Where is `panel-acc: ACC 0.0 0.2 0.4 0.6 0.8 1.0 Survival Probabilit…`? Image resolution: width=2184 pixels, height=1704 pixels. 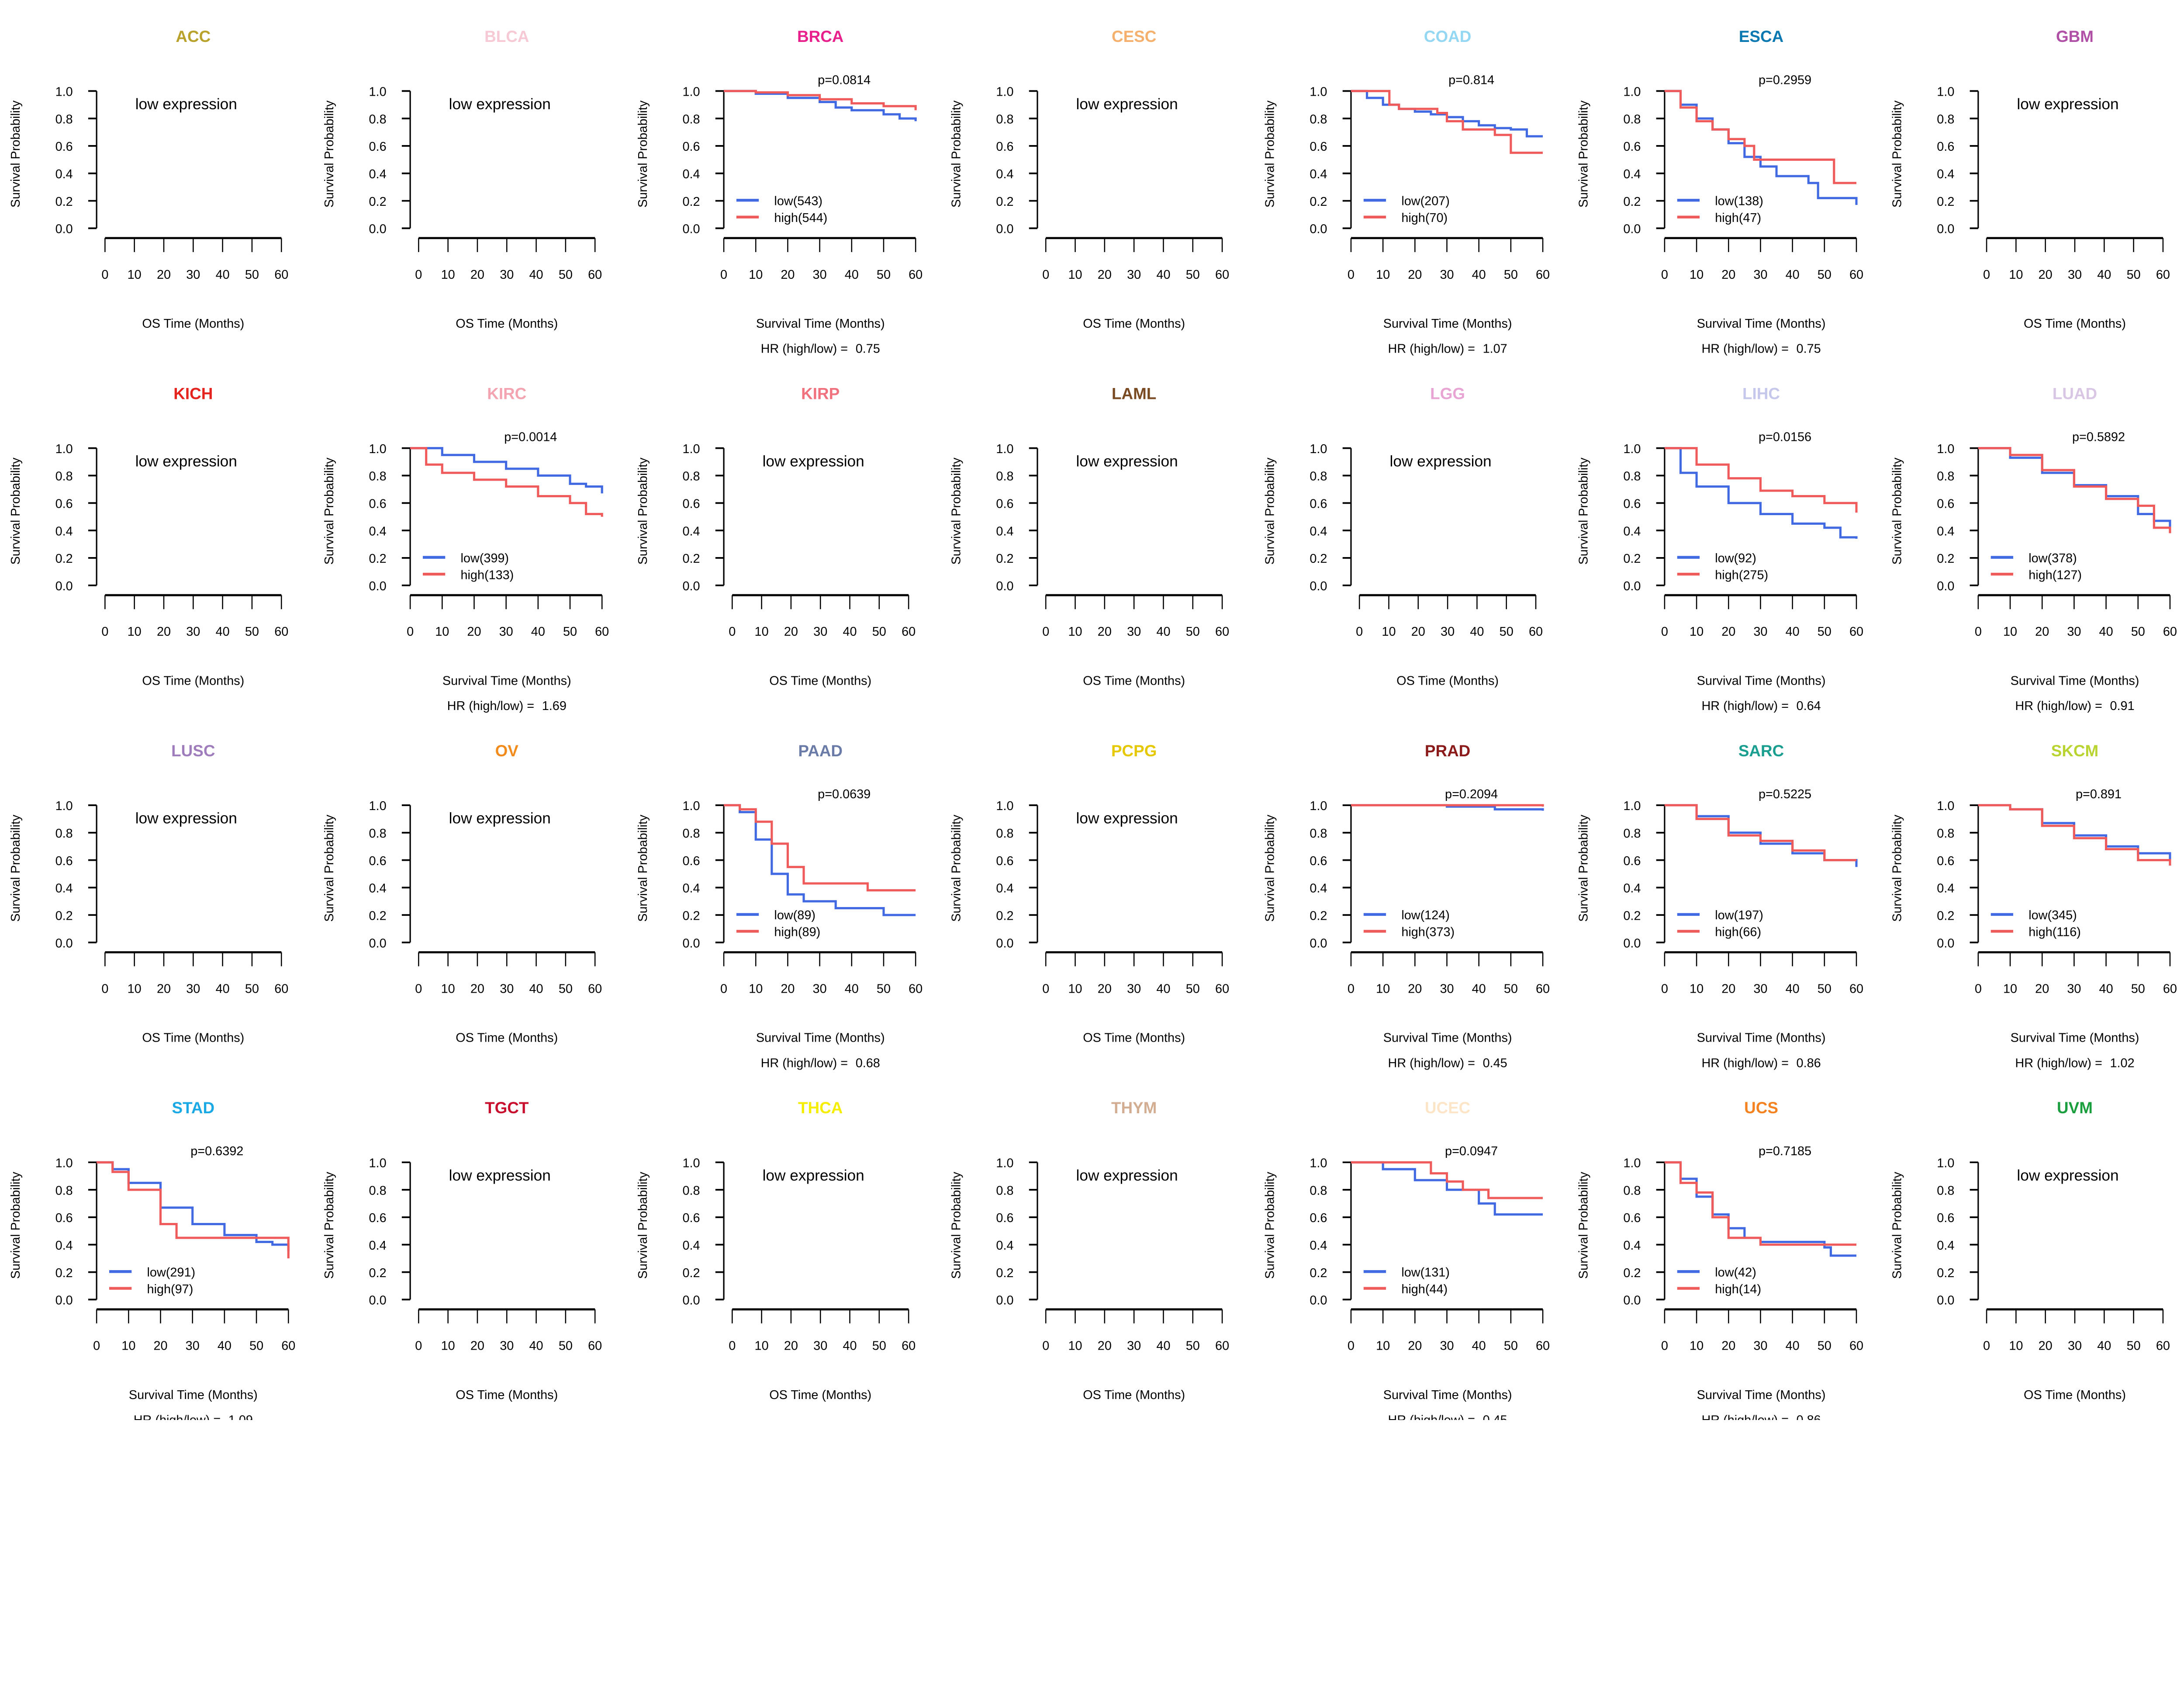
panel-acc: ACC 0.0 0.2 0.4 0.6 0.8 1.0 Survival Probabilit… is located at coordinates (148, 179).